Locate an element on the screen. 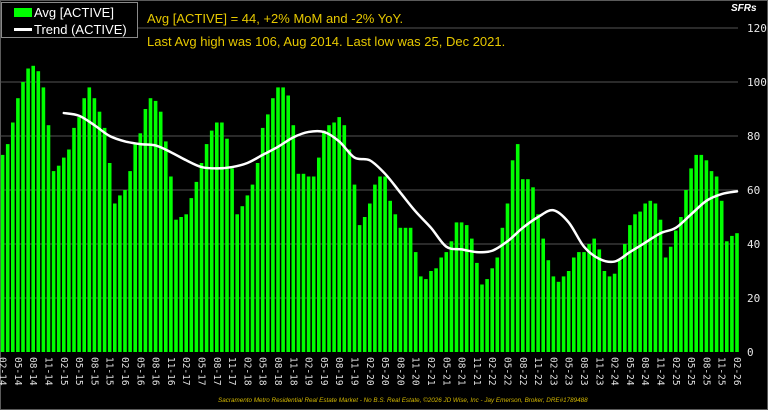 The image size is (768, 410). x-tick-label: 02-21 is located at coordinates (430, 371).